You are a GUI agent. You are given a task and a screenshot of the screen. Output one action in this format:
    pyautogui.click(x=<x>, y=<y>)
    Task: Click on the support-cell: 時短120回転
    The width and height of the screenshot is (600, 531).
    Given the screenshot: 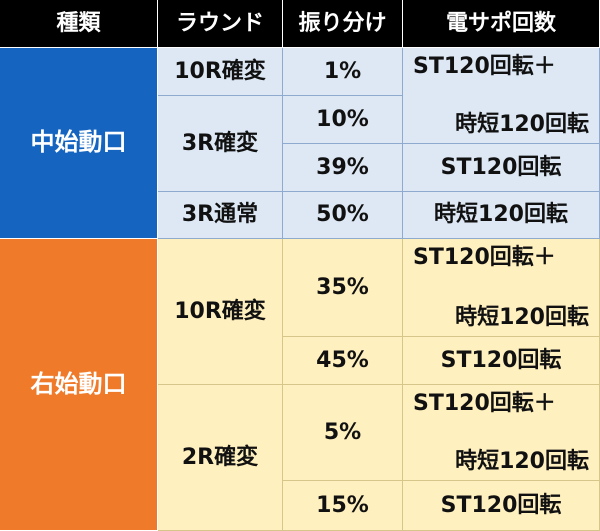 What is the action you would take?
    pyautogui.click(x=501, y=215)
    